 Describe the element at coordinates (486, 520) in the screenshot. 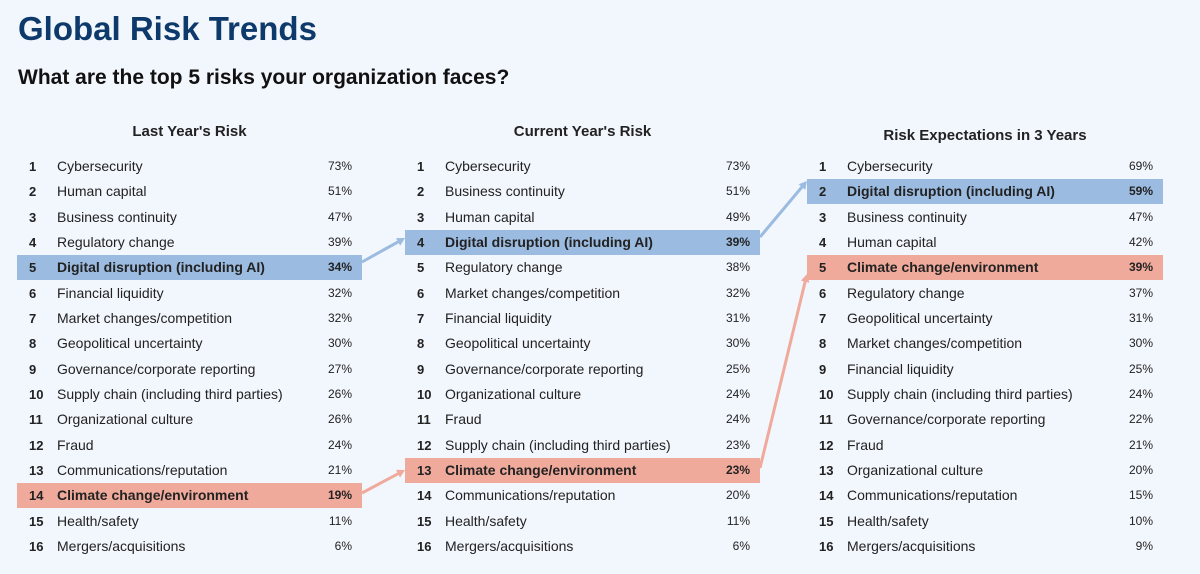

I see `risk-label: Health/safety` at that location.